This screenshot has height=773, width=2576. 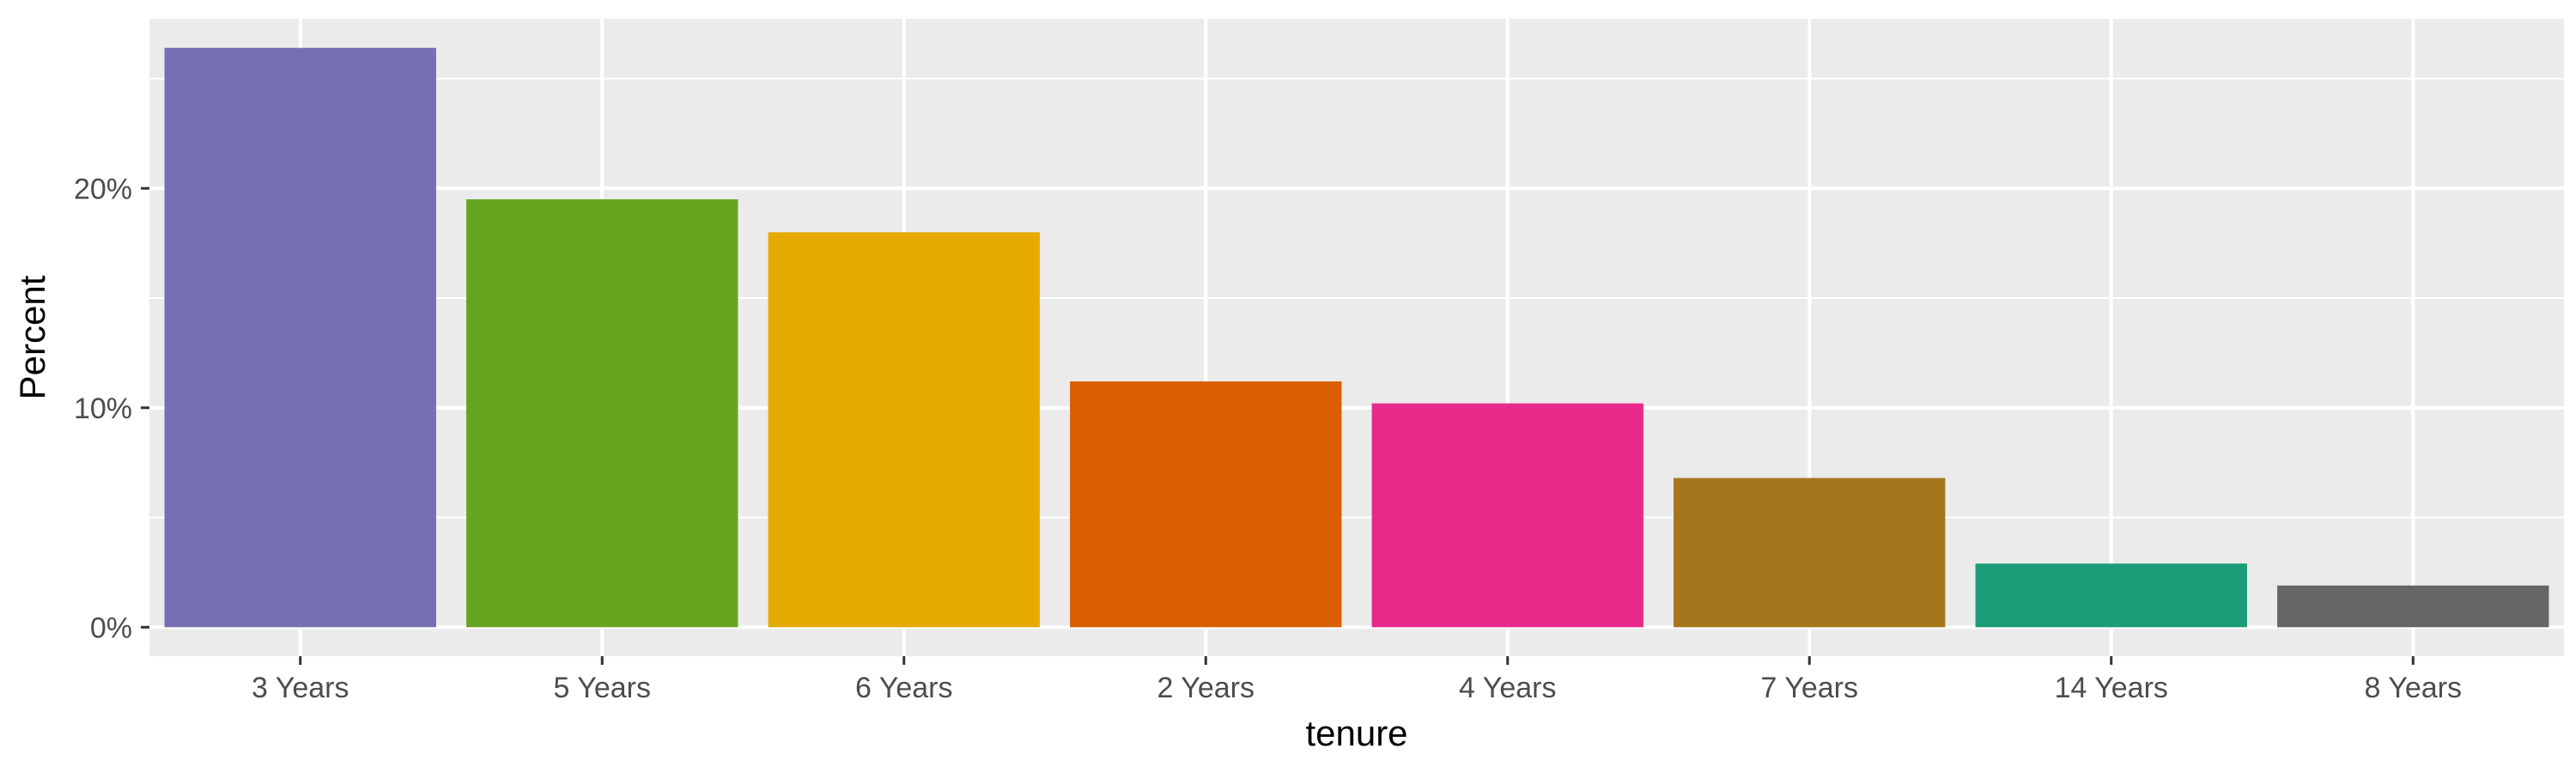 I want to click on y-axis-title: Percent, so click(x=32, y=337).